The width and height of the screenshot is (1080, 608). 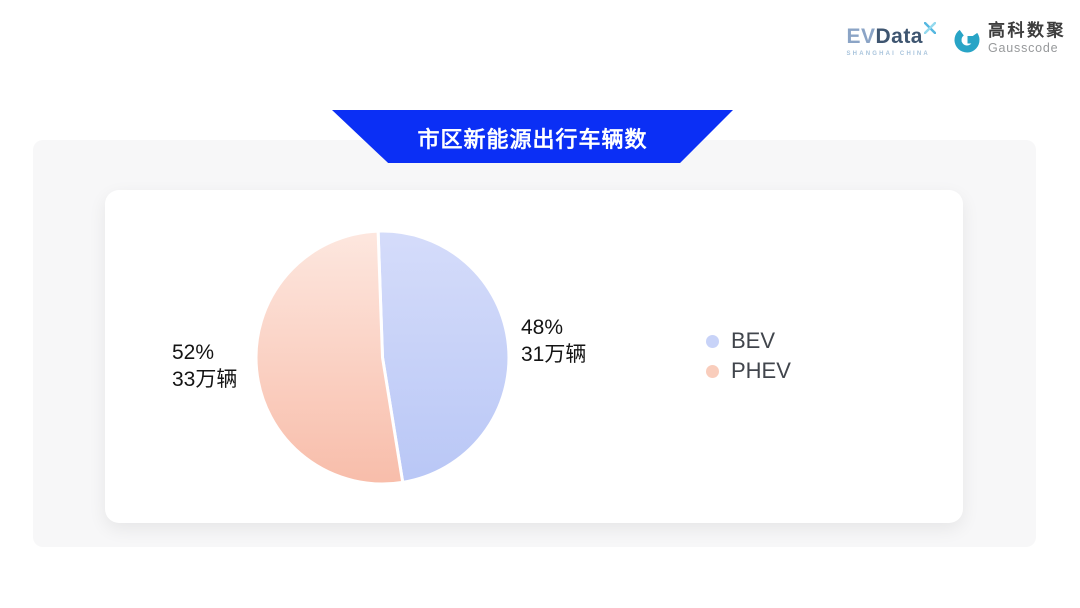 I want to click on bev-data-label: 48% 31万辆, so click(x=553, y=341).